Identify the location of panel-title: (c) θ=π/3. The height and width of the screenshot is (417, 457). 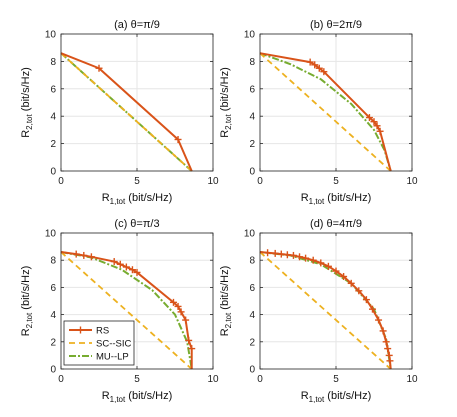
(136, 224).